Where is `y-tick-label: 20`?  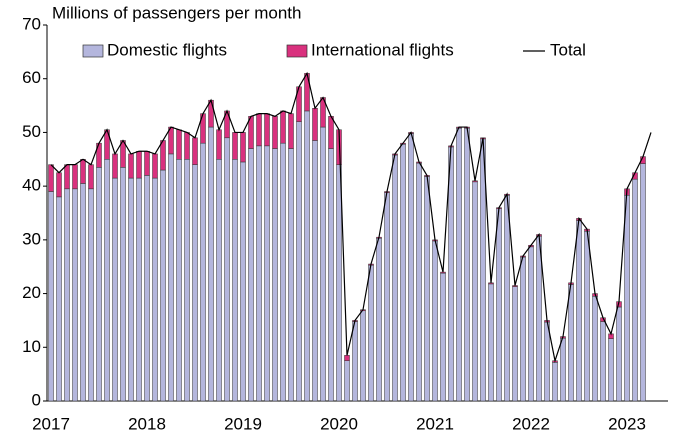
y-tick-label: 20 is located at coordinates (31, 292).